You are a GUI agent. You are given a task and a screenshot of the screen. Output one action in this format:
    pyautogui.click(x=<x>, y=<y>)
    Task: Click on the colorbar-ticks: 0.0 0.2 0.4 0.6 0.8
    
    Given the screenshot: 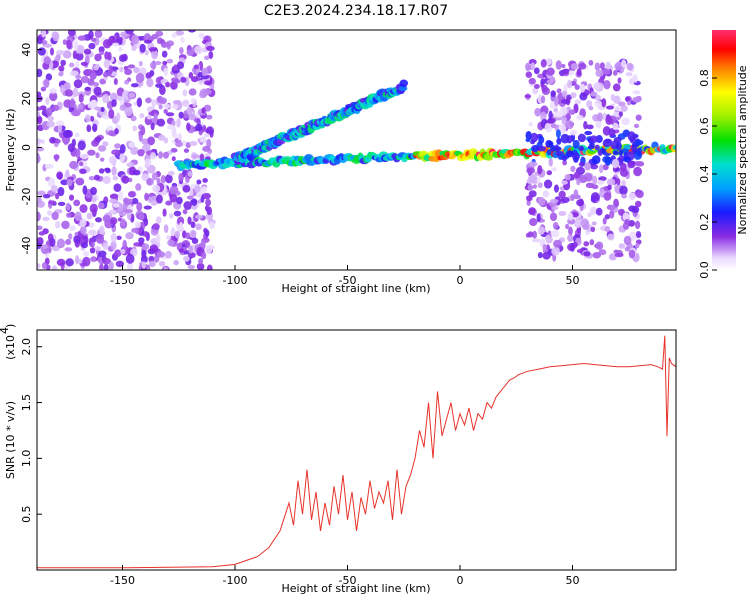 What is the action you would take?
    pyautogui.click(x=707, y=174)
    